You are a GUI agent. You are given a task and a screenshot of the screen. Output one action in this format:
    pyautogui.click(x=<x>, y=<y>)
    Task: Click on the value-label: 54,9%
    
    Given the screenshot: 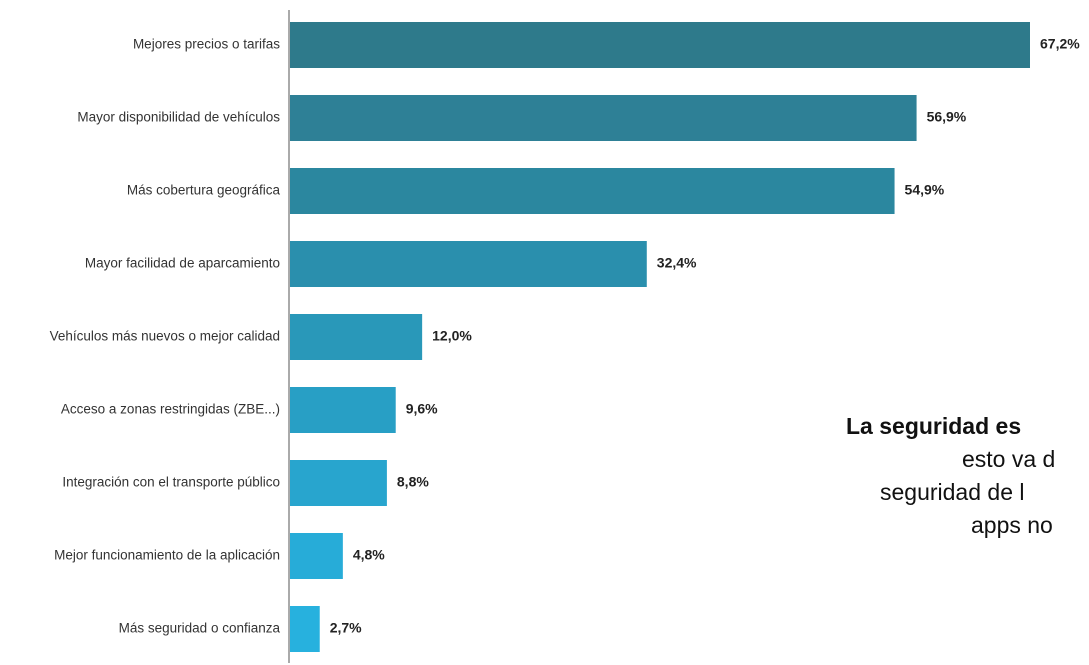 What is the action you would take?
    pyautogui.click(x=925, y=190)
    